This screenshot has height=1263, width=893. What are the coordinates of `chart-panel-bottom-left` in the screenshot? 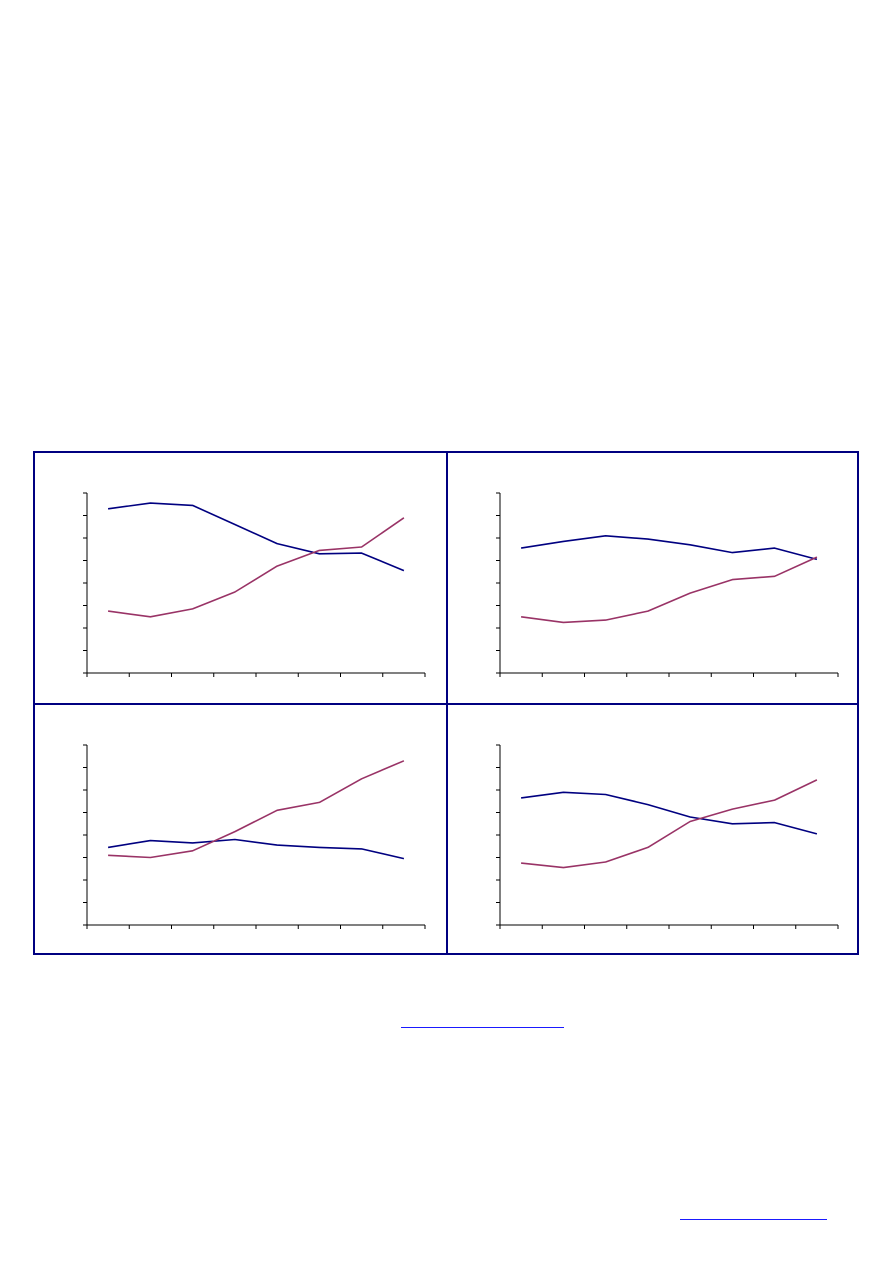 It's located at (254, 836).